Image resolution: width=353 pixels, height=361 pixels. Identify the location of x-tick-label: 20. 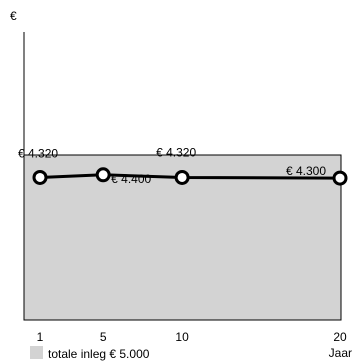
(340, 337).